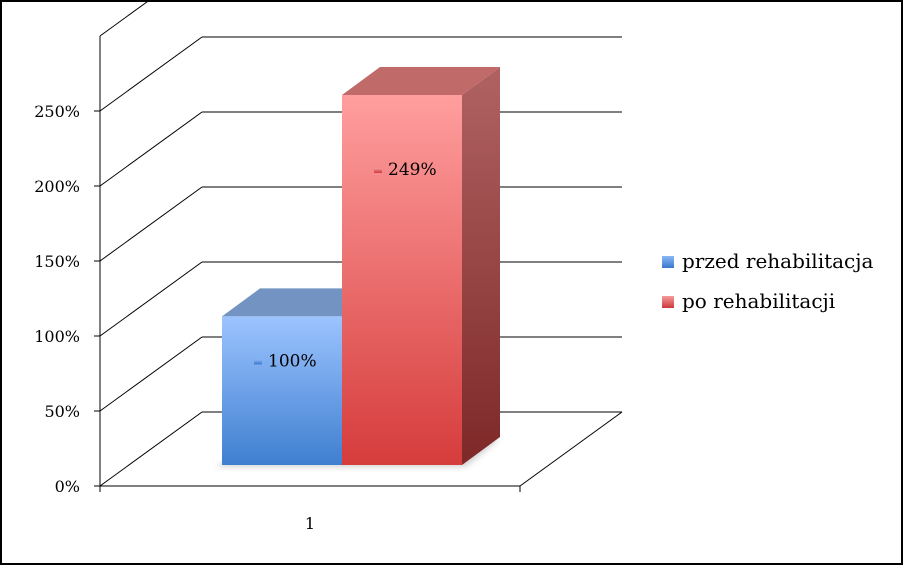  Describe the element at coordinates (57, 261) in the screenshot. I see `y-tick-label-3: 150%` at that location.